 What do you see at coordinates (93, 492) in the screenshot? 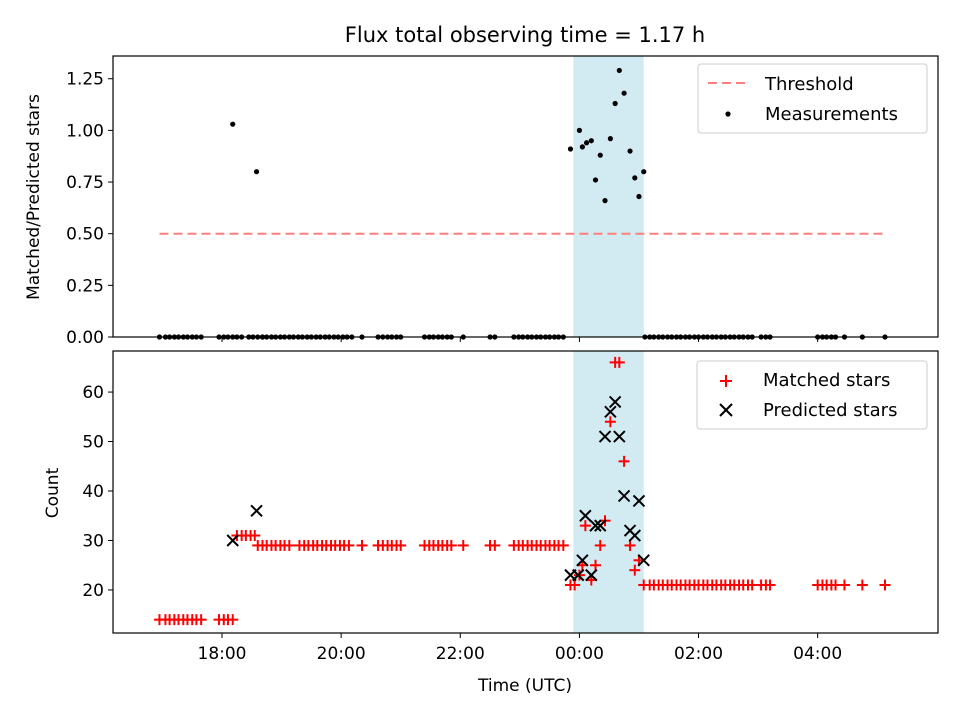
I see `bottom-y-tick-label: 40` at bounding box center [93, 492].